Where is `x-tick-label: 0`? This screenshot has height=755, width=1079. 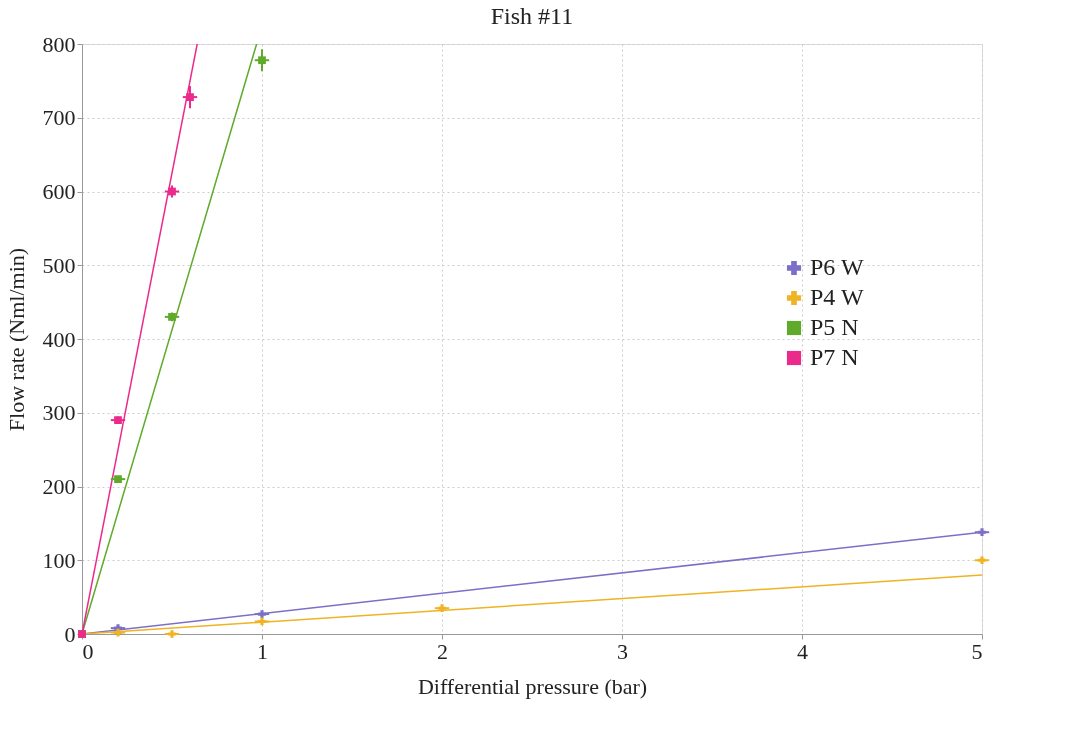
x-tick-label: 0 is located at coordinates (88, 651).